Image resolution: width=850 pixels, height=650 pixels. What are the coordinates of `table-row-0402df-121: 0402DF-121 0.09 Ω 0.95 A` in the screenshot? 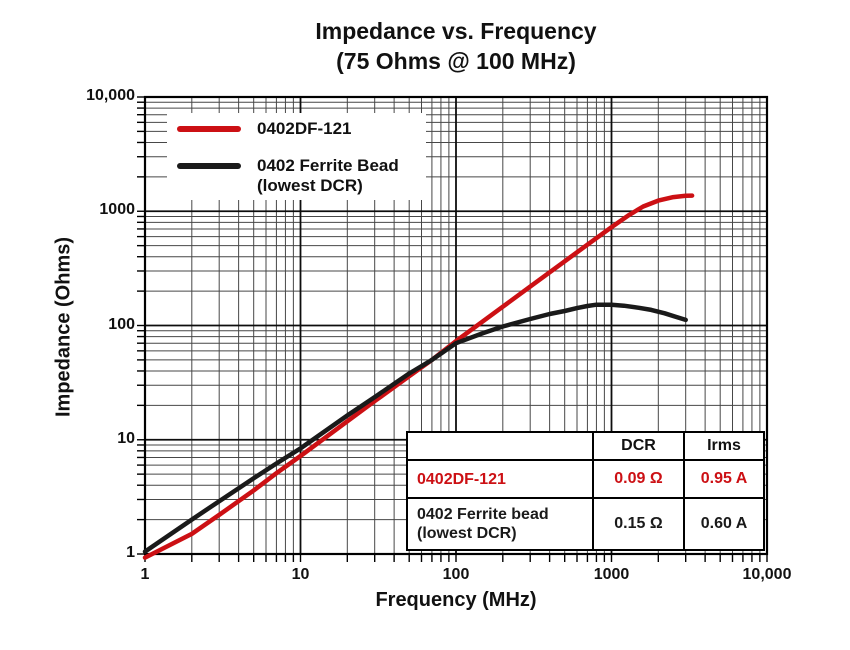 It's located at (585, 479).